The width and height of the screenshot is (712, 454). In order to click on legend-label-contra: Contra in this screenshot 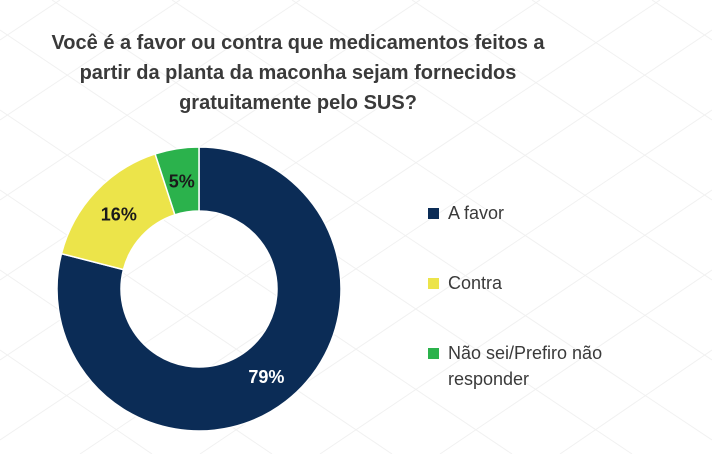, I will do `click(475, 283)`.